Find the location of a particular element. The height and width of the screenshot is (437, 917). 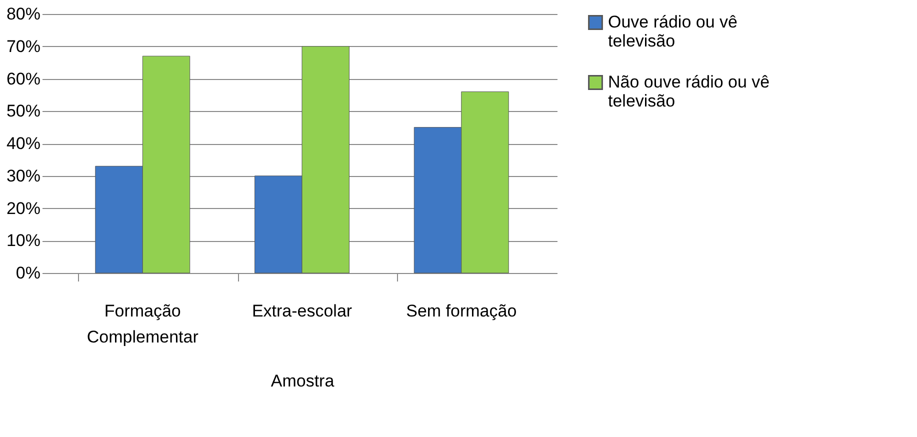

y-tick-label: 60% is located at coordinates (23, 78).